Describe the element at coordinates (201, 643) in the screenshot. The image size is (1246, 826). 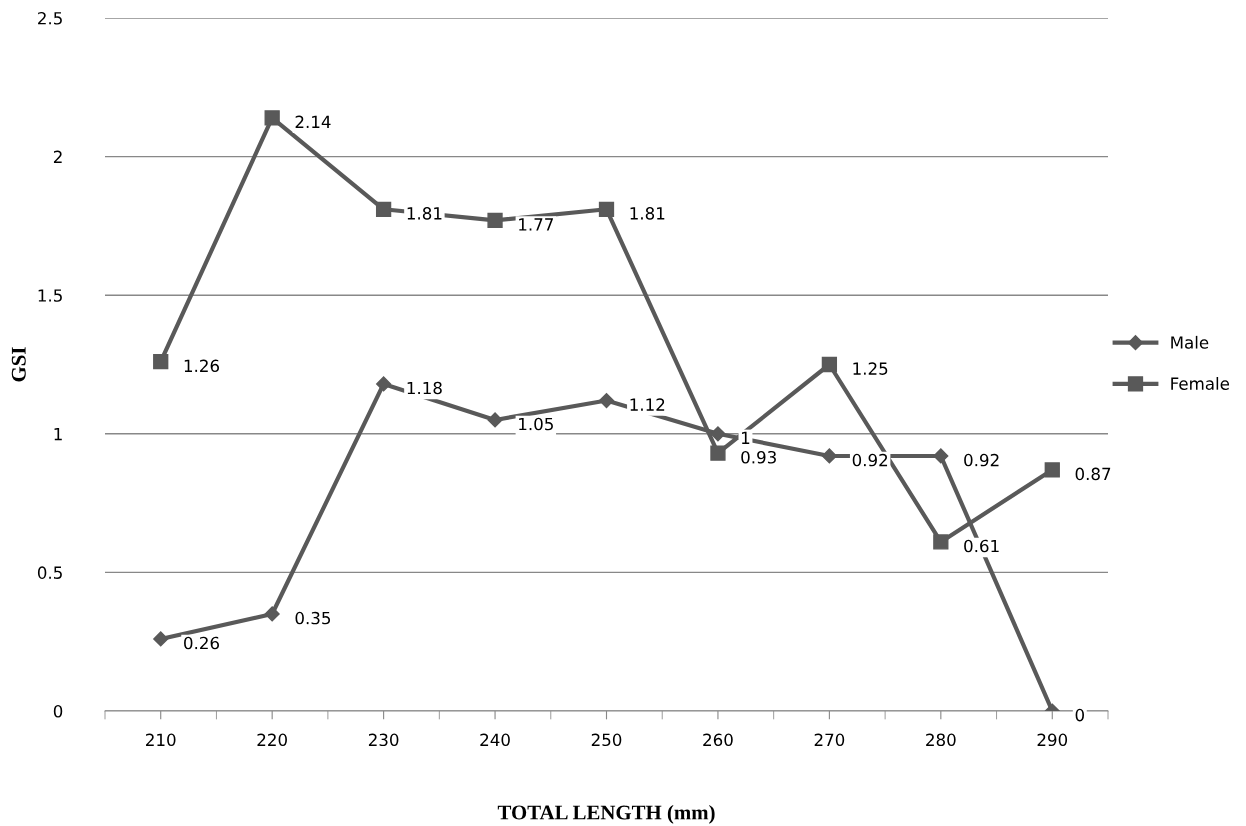
I see `data-label: 0.26` at that location.